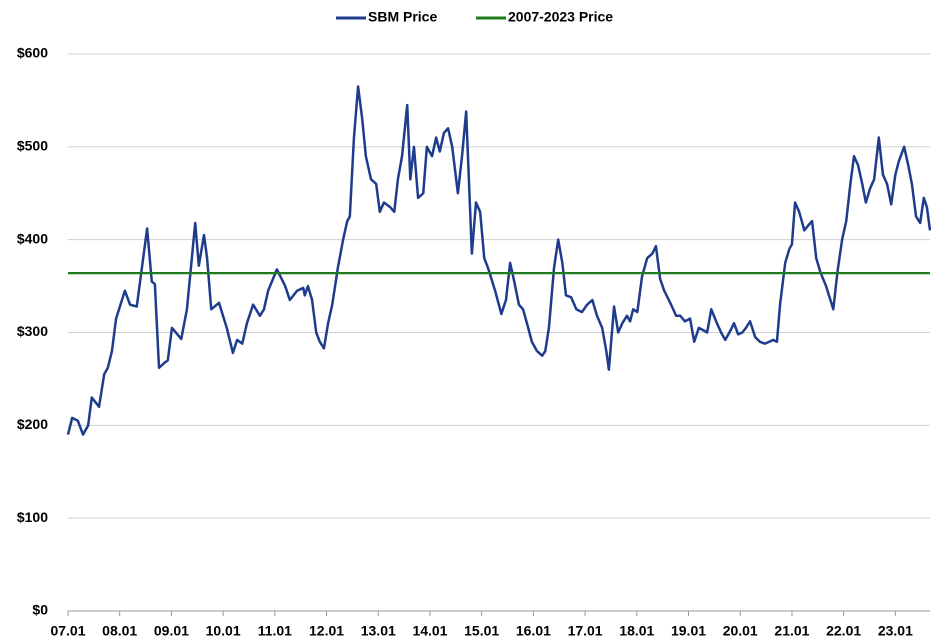 This screenshot has height=643, width=931. What do you see at coordinates (378, 631) in the screenshot?
I see `x-tick-label: 13.01` at bounding box center [378, 631].